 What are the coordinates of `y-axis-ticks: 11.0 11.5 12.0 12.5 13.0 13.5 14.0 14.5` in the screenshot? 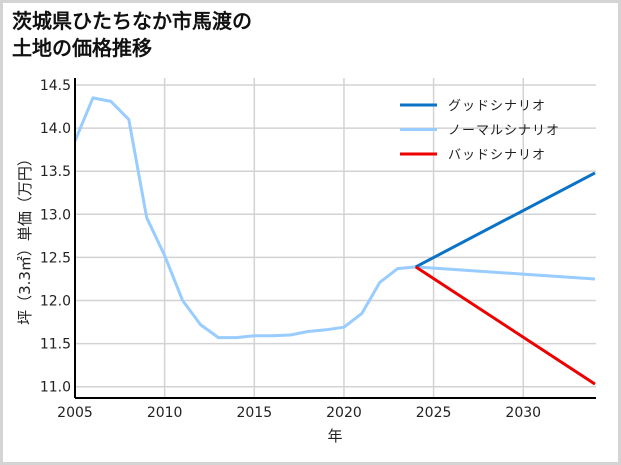 It's located at (55, 237).